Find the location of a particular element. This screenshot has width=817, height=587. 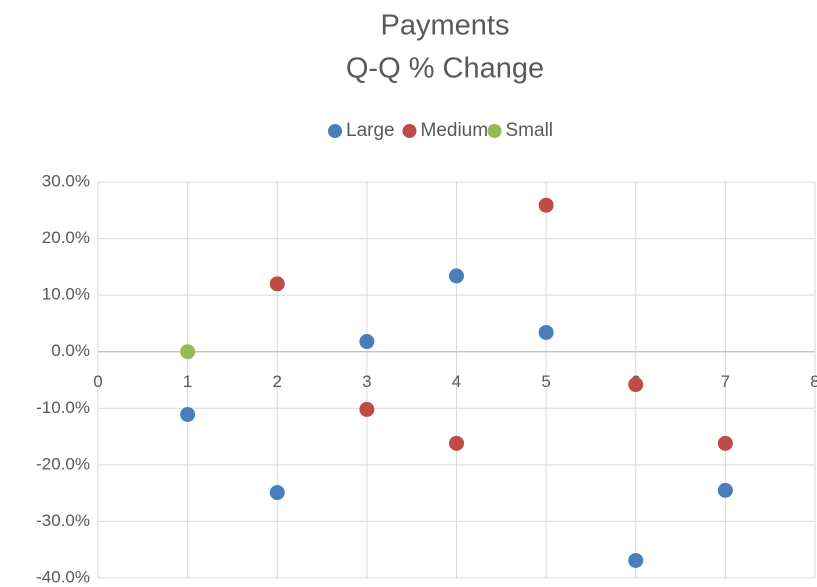

y-tick-label: 0.0% is located at coordinates (70, 350).